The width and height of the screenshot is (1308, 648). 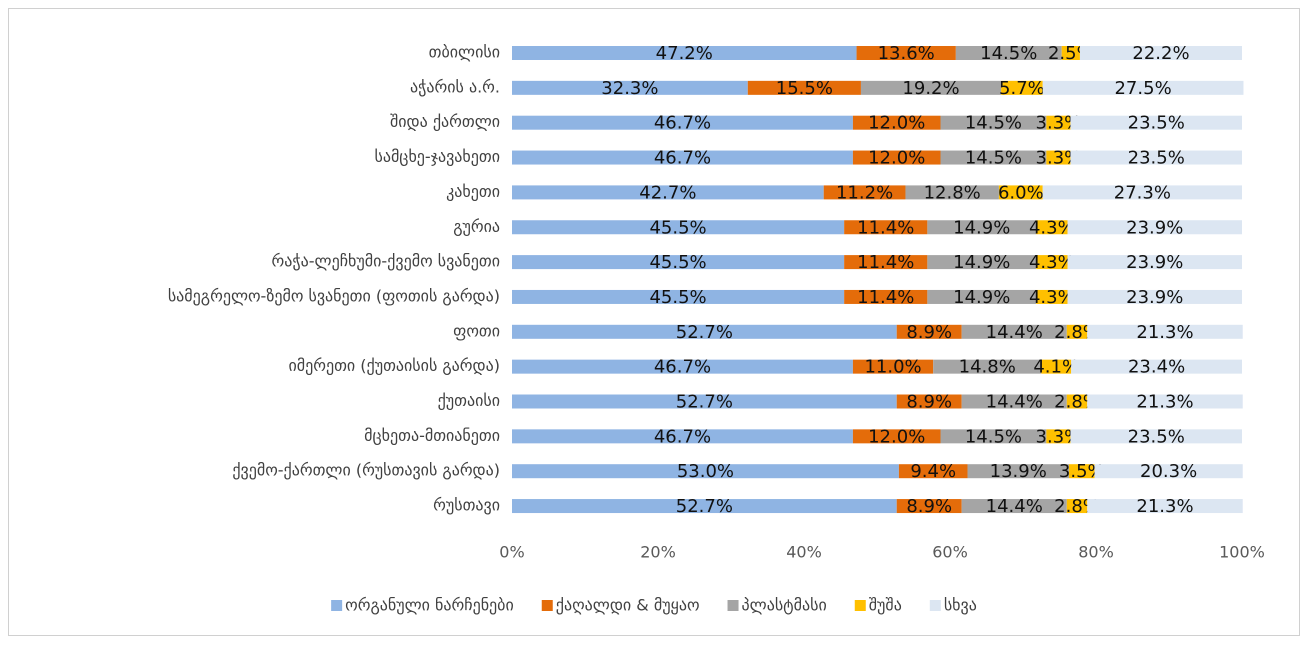 I want to click on data-label: 4.3%, so click(x=1052, y=297).